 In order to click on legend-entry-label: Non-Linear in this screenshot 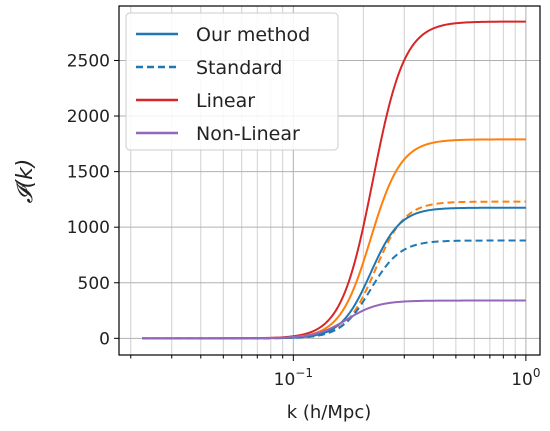, I will do `click(248, 134)`.